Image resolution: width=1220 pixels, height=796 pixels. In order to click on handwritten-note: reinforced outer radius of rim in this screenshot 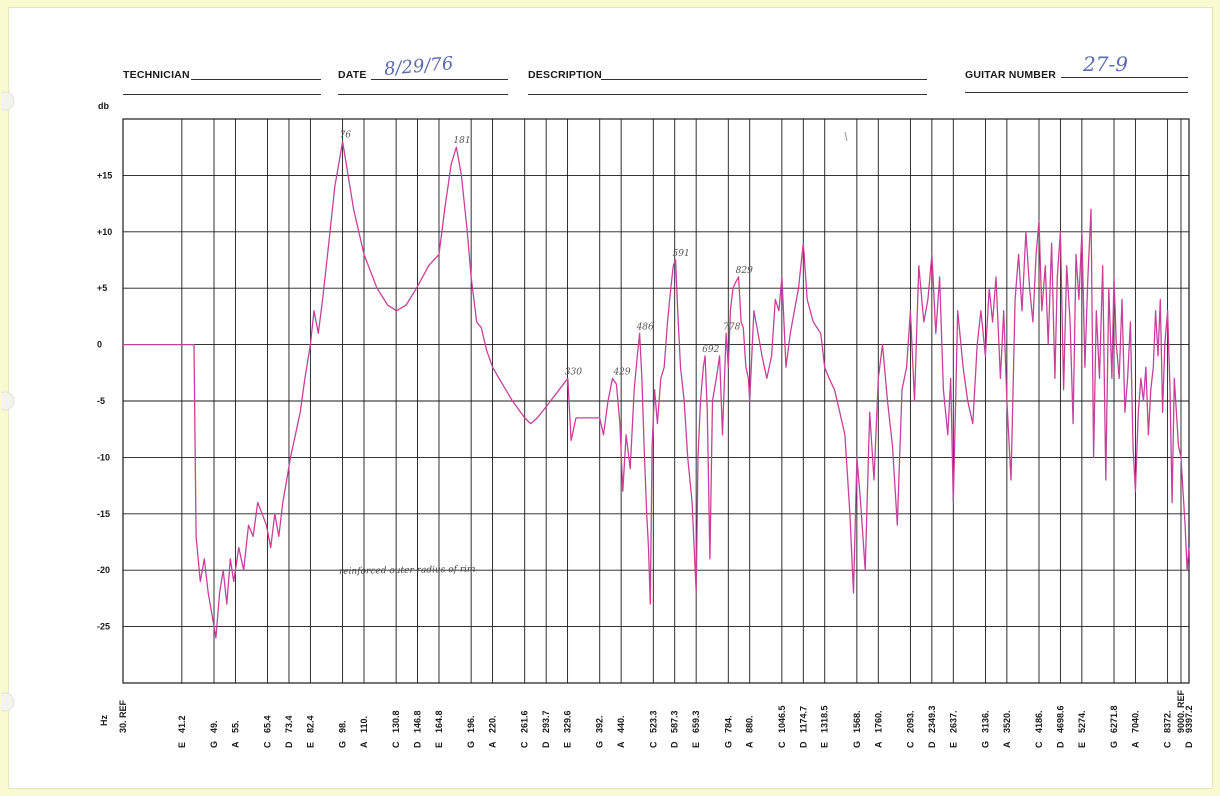, I will do `click(407, 571)`.